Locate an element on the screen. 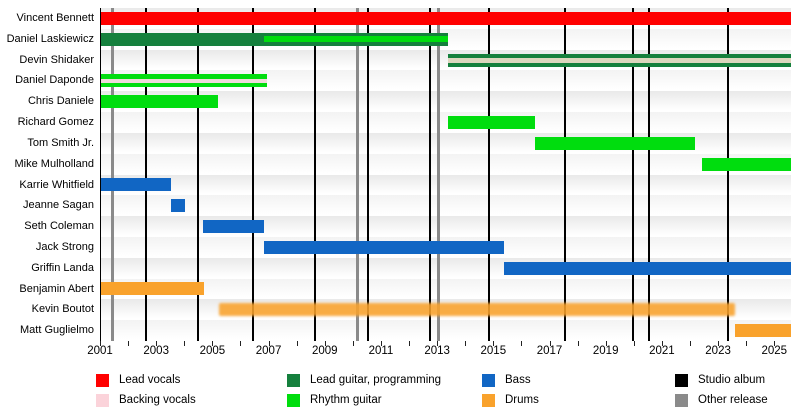  other-release-swatch is located at coordinates (681, 400).